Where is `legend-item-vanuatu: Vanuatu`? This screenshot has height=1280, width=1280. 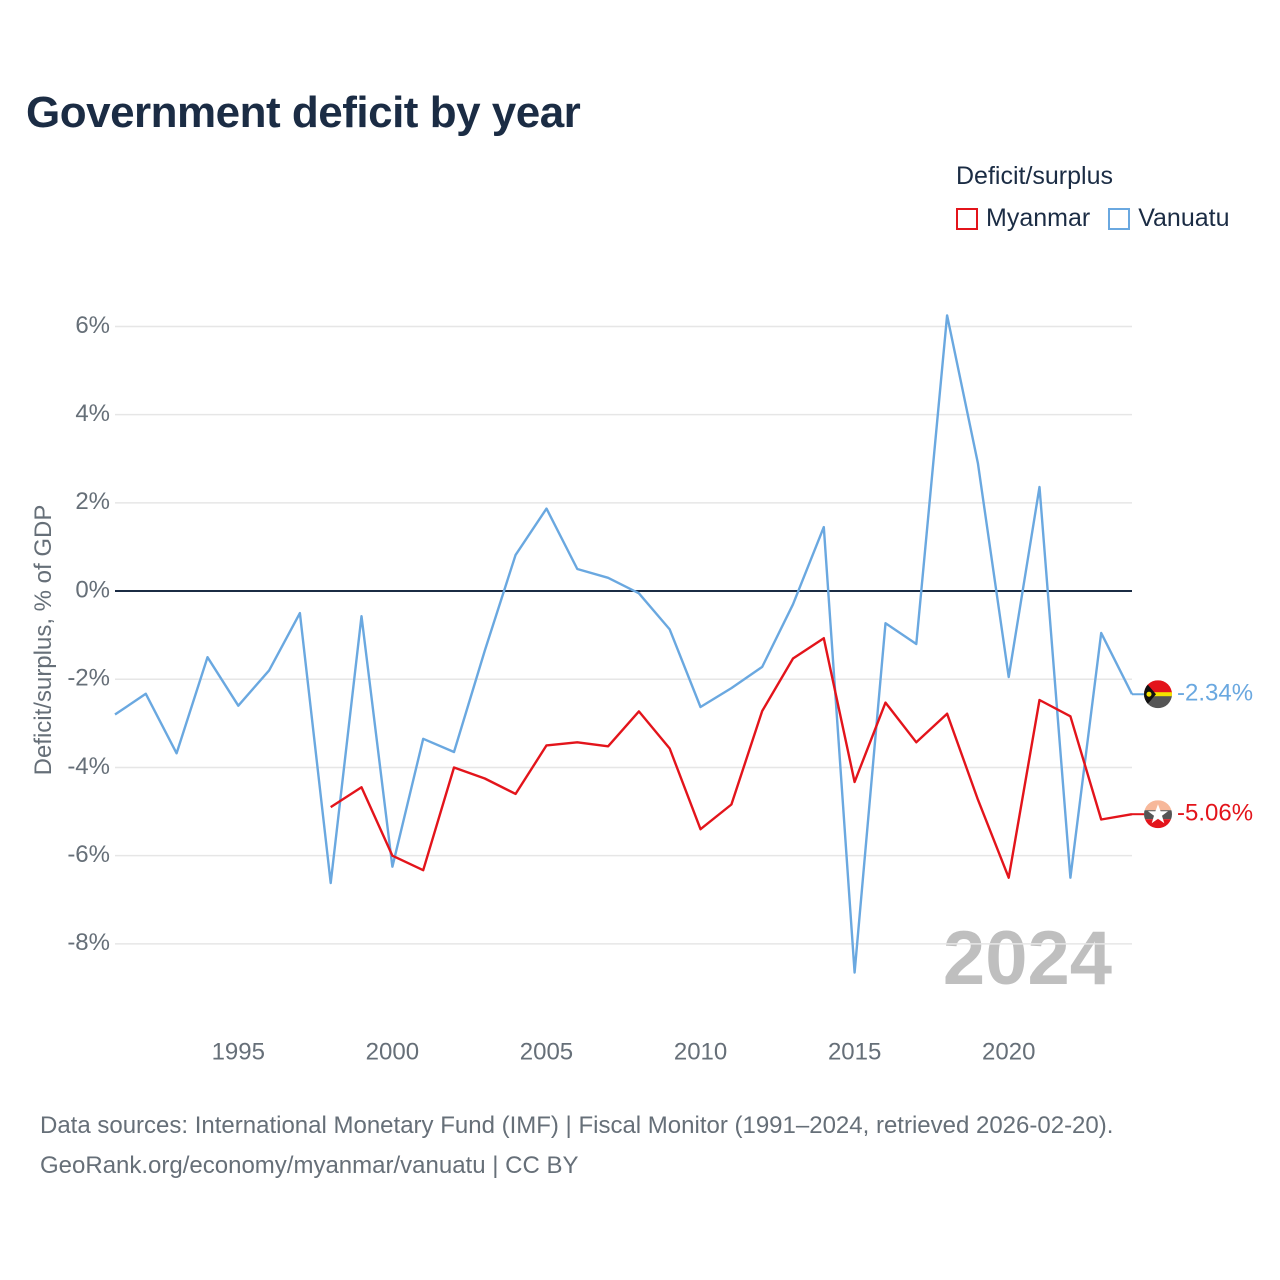 legend-item-vanuatu: Vanuatu is located at coordinates (1168, 218).